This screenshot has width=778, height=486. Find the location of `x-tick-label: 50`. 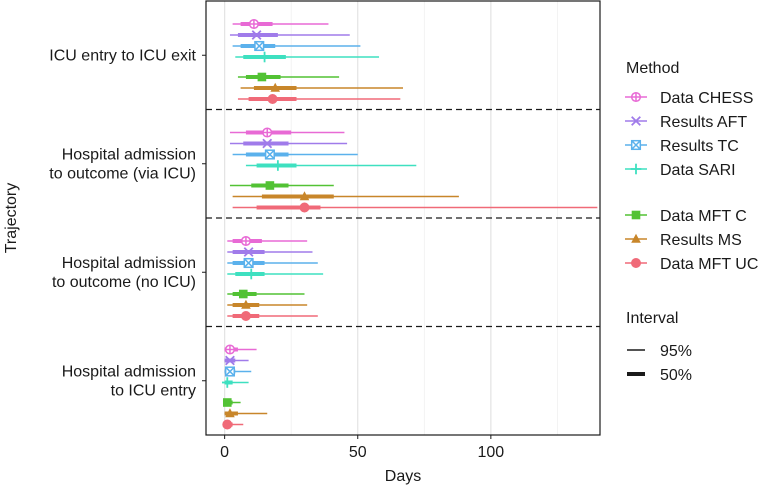

x-tick-label: 50 is located at coordinates (358, 452).